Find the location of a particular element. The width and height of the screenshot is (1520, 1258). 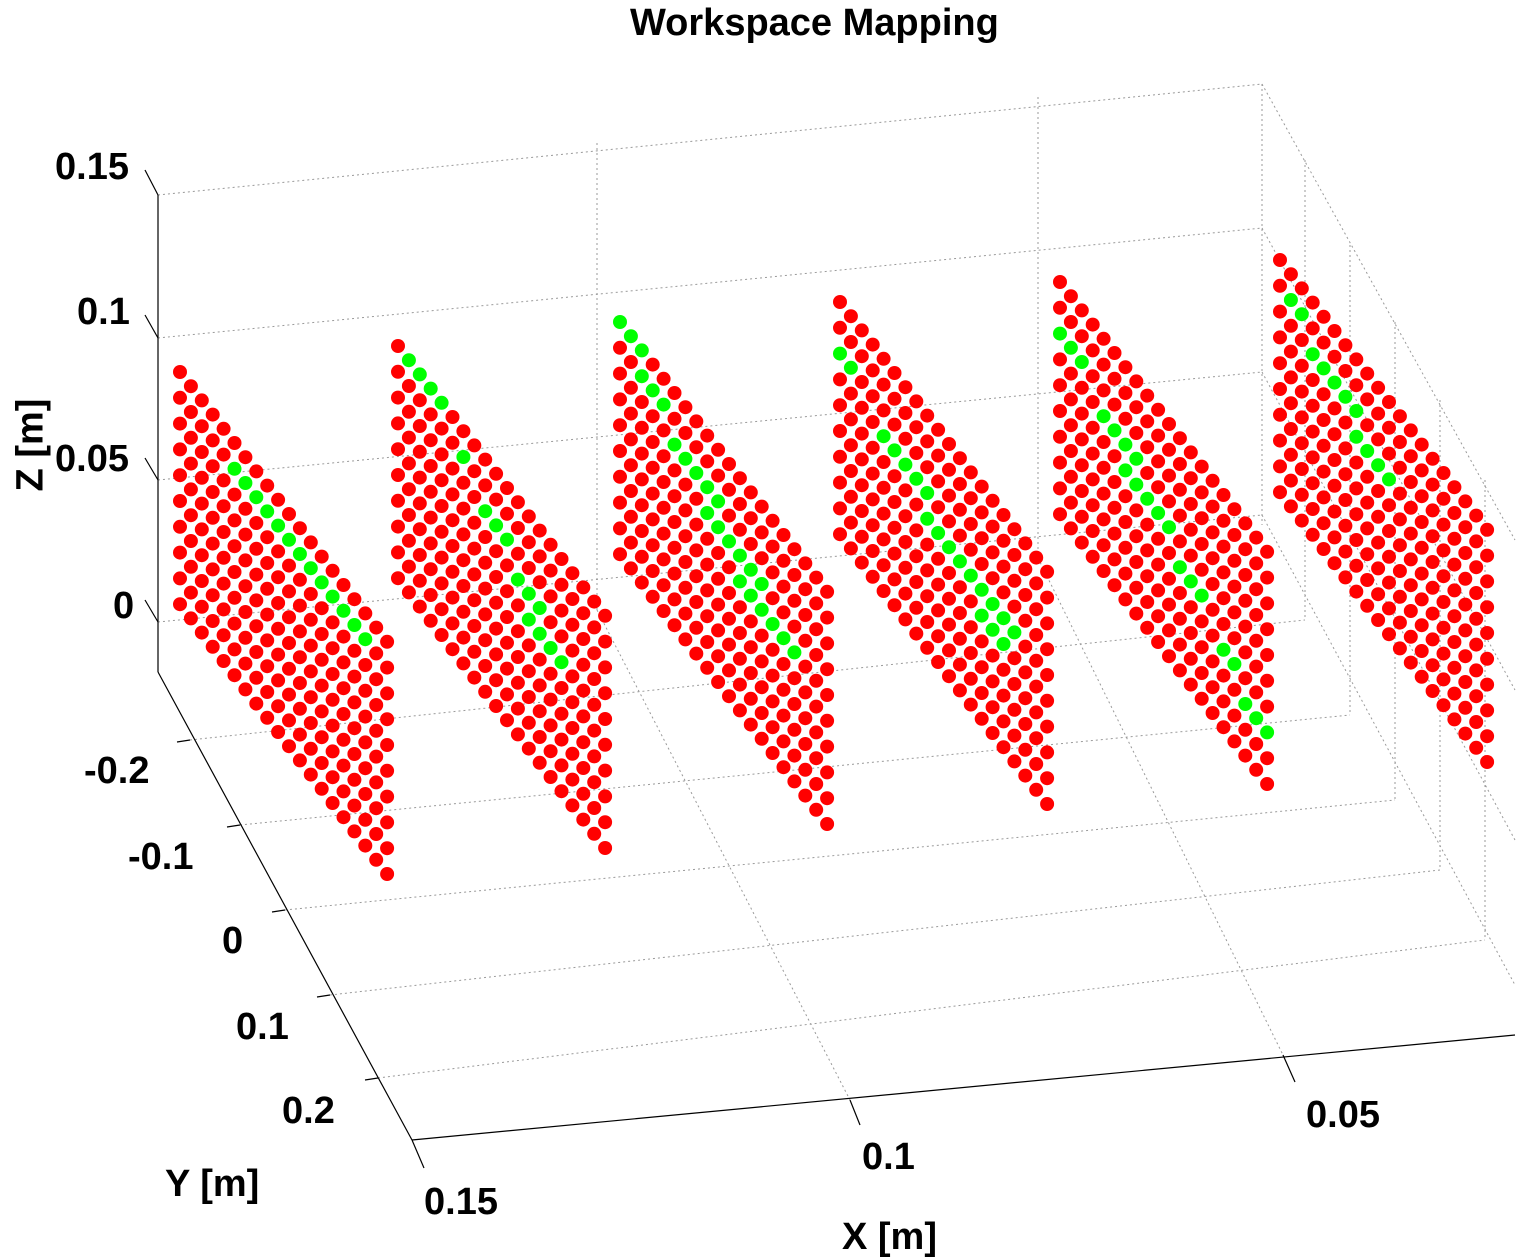

z-tick-mark is located at coordinates (151, 326).